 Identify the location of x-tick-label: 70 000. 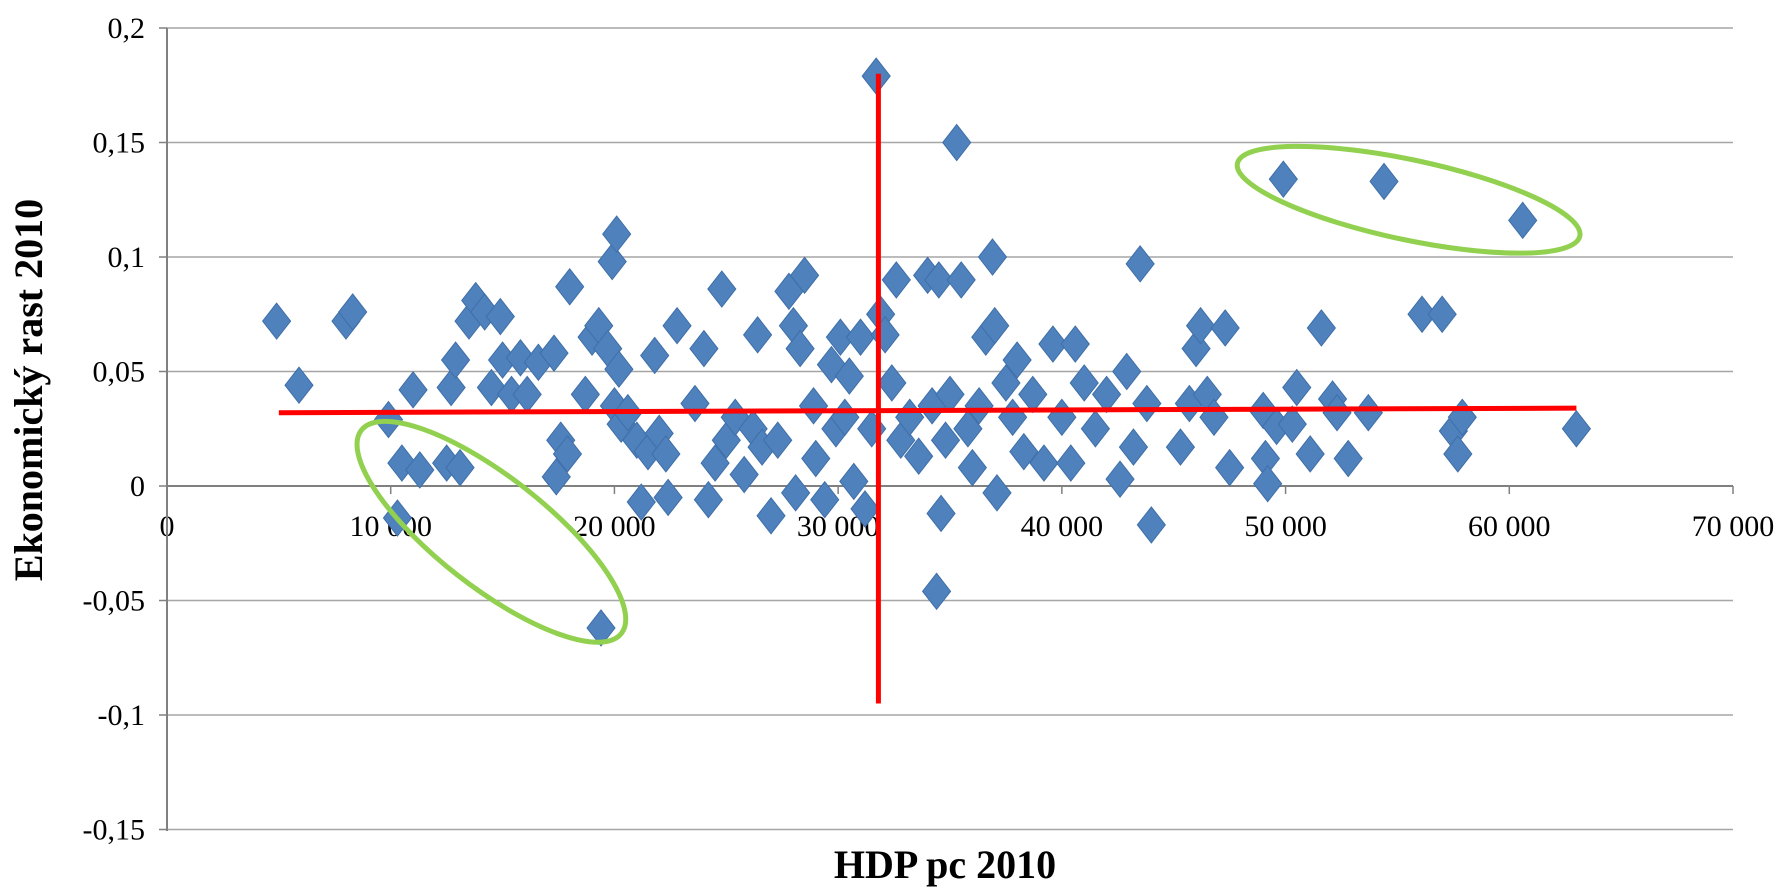
(1733, 526).